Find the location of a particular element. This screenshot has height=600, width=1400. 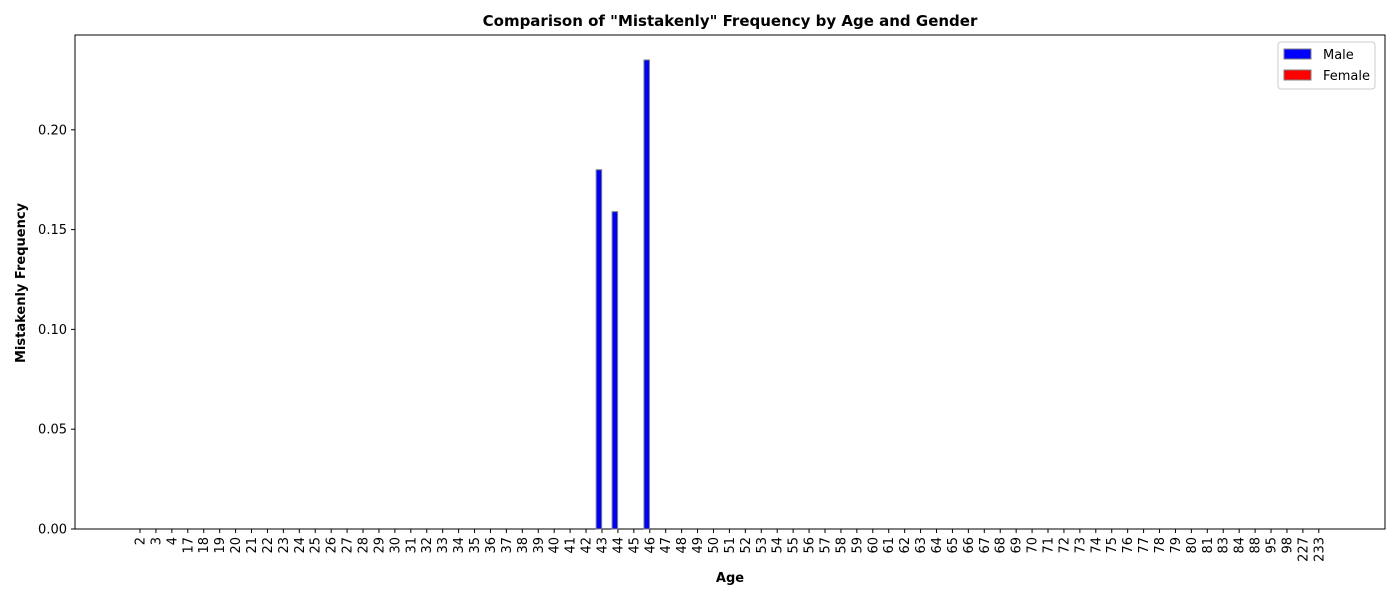

x-tick-label: 21 is located at coordinates (252, 545).